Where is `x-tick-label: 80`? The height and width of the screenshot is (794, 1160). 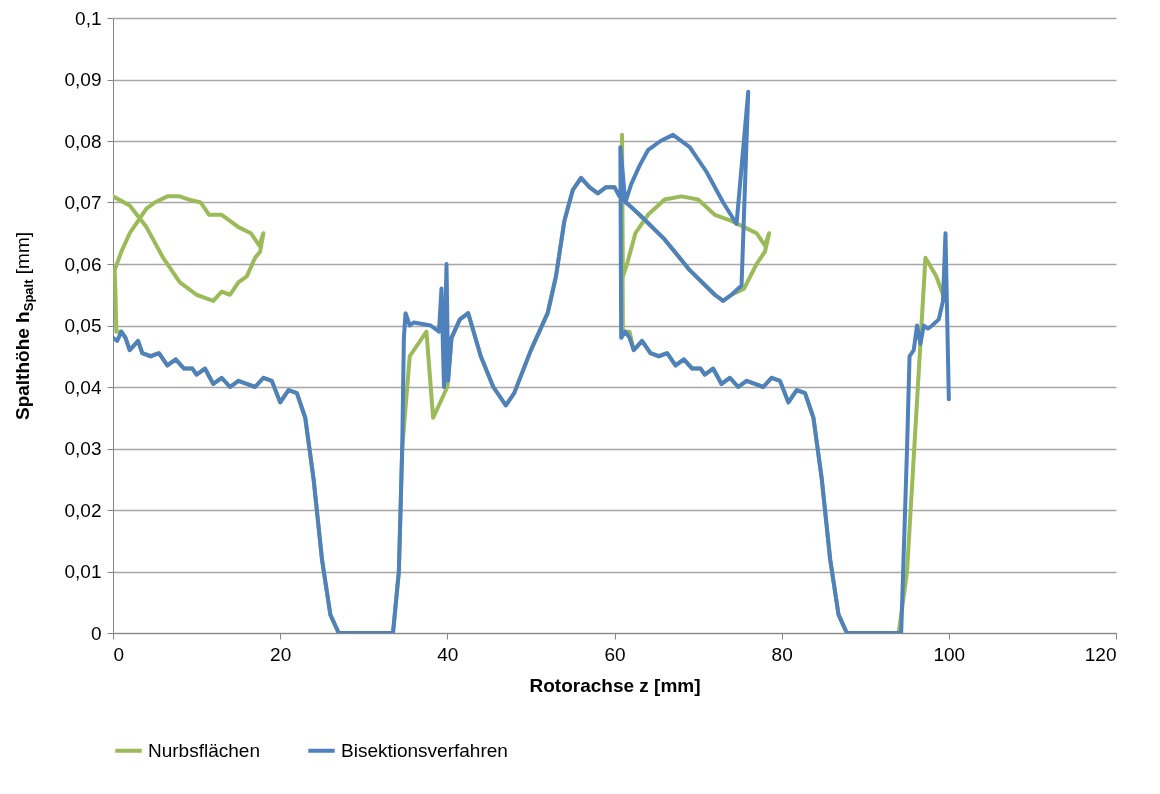
x-tick-label: 80 is located at coordinates (782, 654).